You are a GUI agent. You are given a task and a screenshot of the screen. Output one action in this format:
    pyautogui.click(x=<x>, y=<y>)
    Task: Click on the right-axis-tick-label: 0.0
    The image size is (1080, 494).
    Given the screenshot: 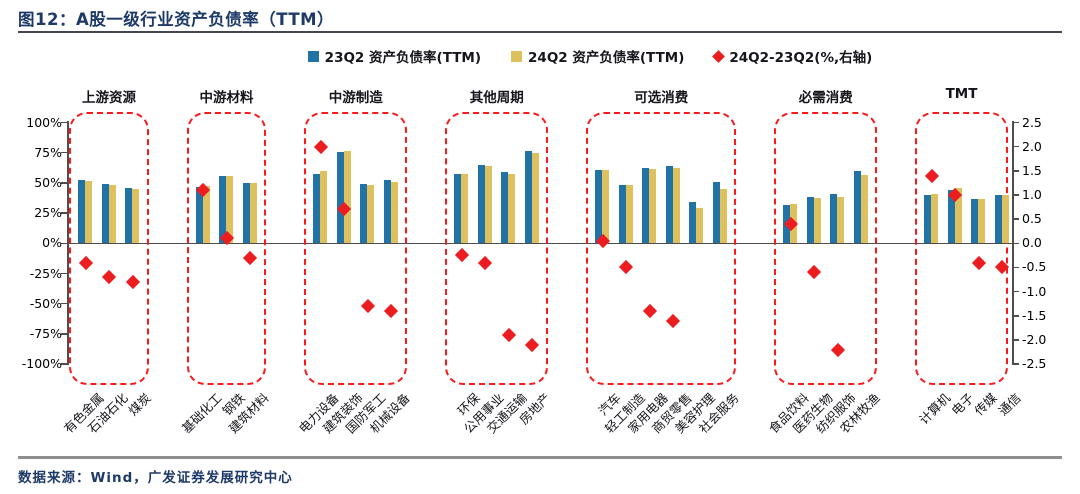 What is the action you would take?
    pyautogui.click(x=1032, y=243)
    